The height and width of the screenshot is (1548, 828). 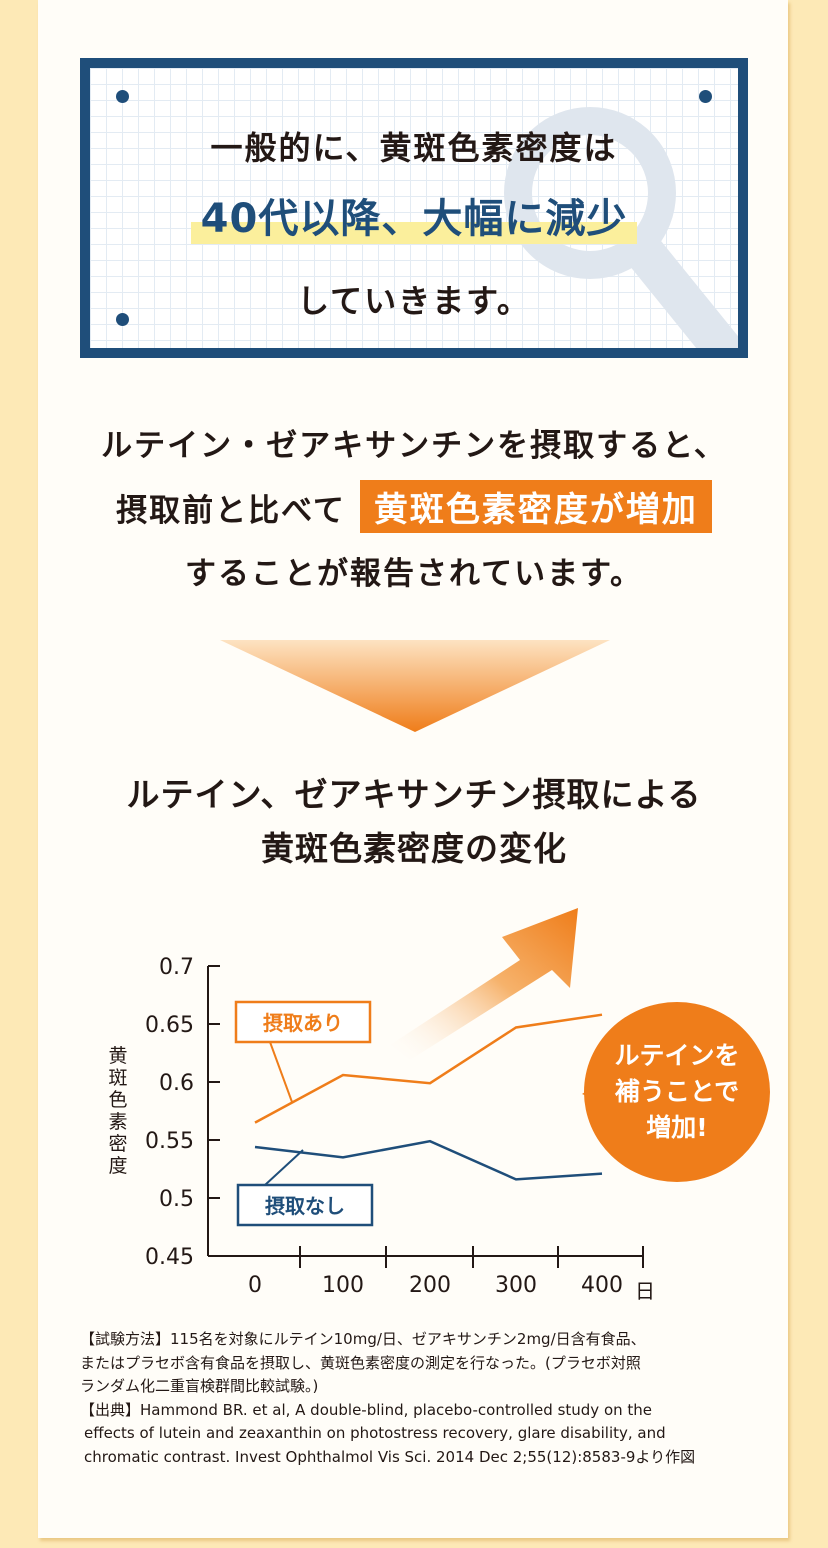 What do you see at coordinates (414, 848) in the screenshot?
I see `chart-title-line-2: 黄斑色素密度の変化` at bounding box center [414, 848].